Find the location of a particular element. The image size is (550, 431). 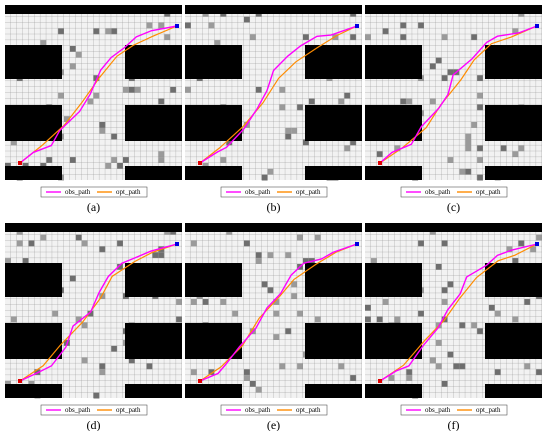

panel-label: (a) is located at coordinates (93, 207).